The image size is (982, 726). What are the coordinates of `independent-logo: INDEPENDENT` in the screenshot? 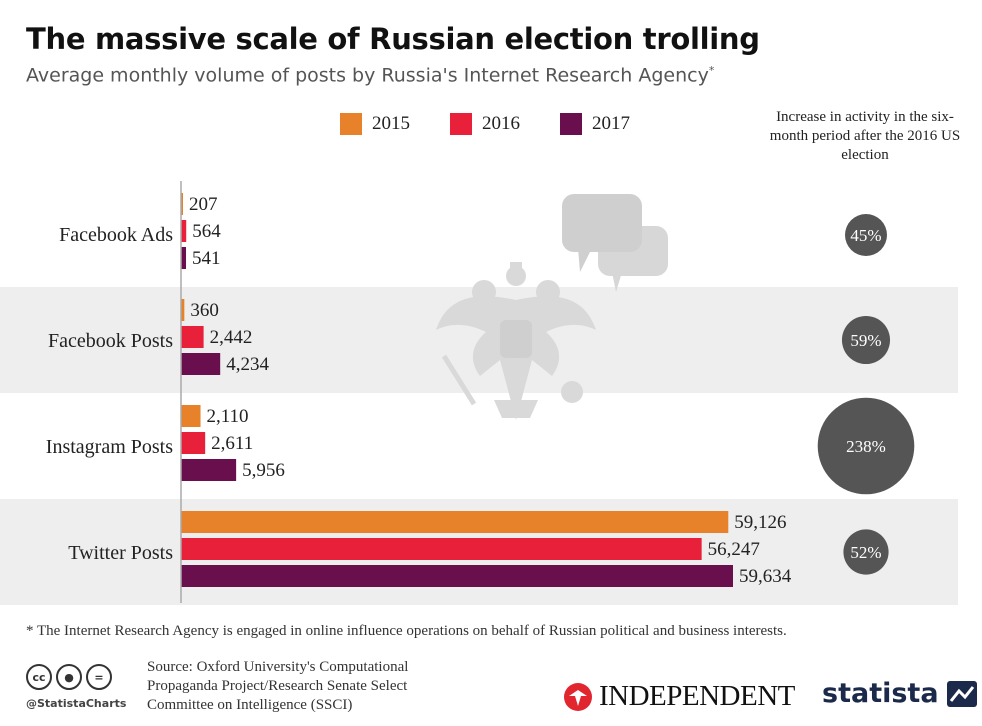 It's located at (679, 696).